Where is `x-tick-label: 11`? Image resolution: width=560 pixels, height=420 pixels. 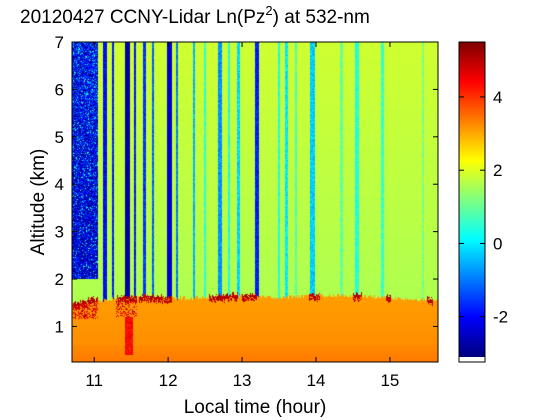
x-tick-label: 11 is located at coordinates (94, 380).